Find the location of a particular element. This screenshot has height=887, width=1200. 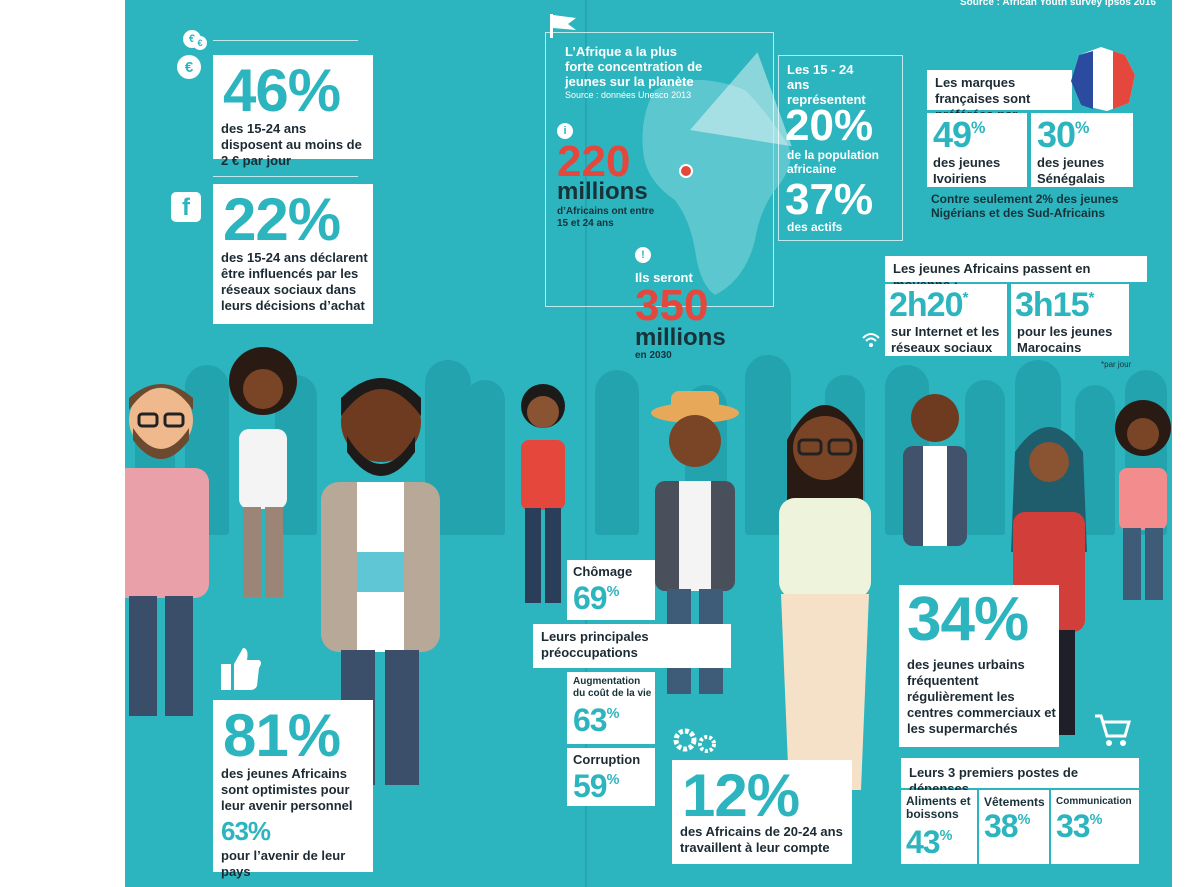

africa-220-unit: millions is located at coordinates (602, 191).